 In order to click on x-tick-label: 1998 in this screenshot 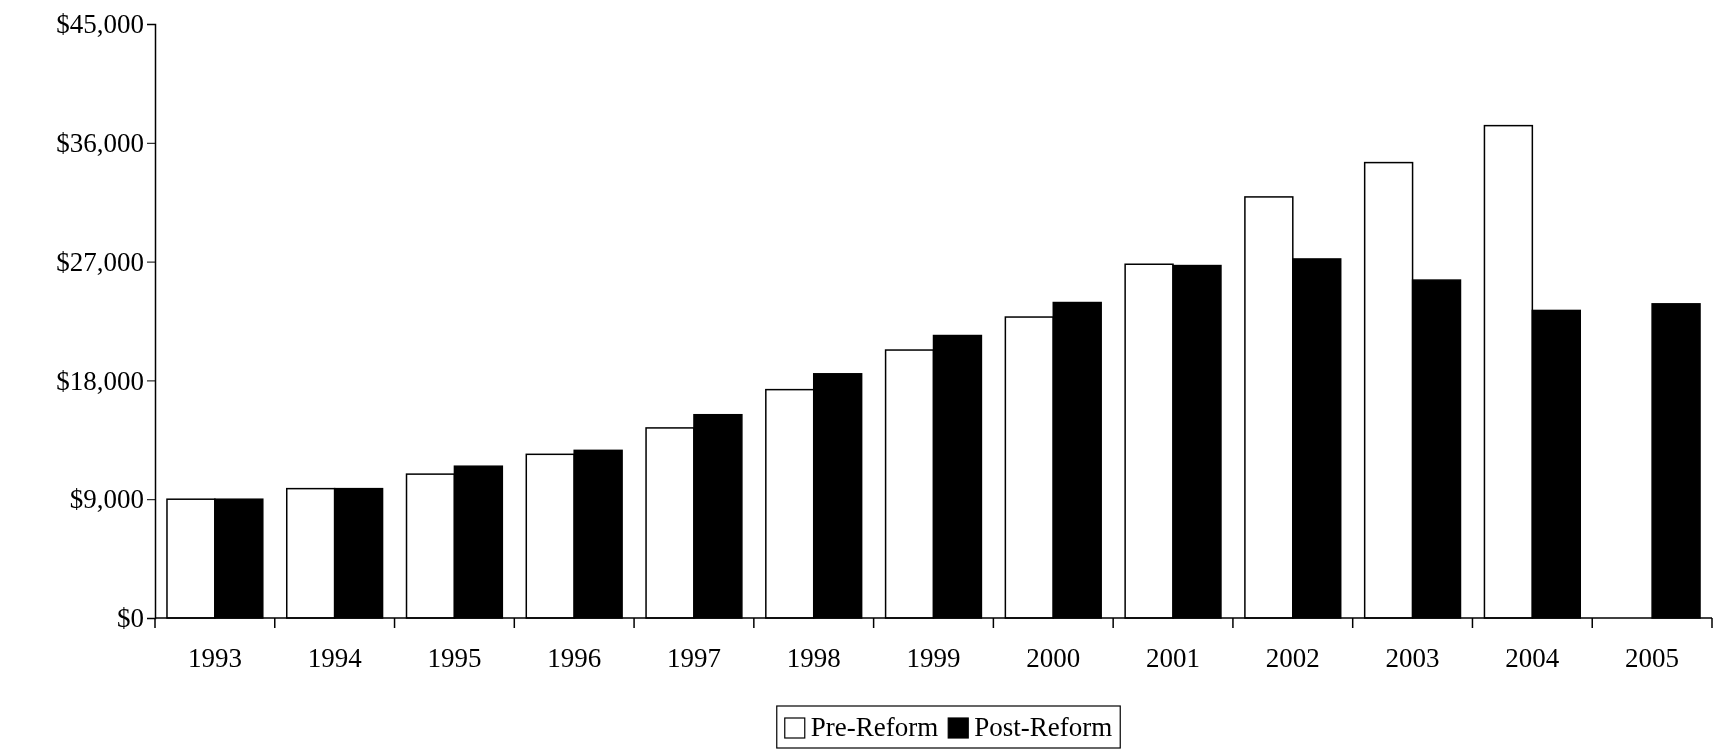, I will do `click(813, 658)`.